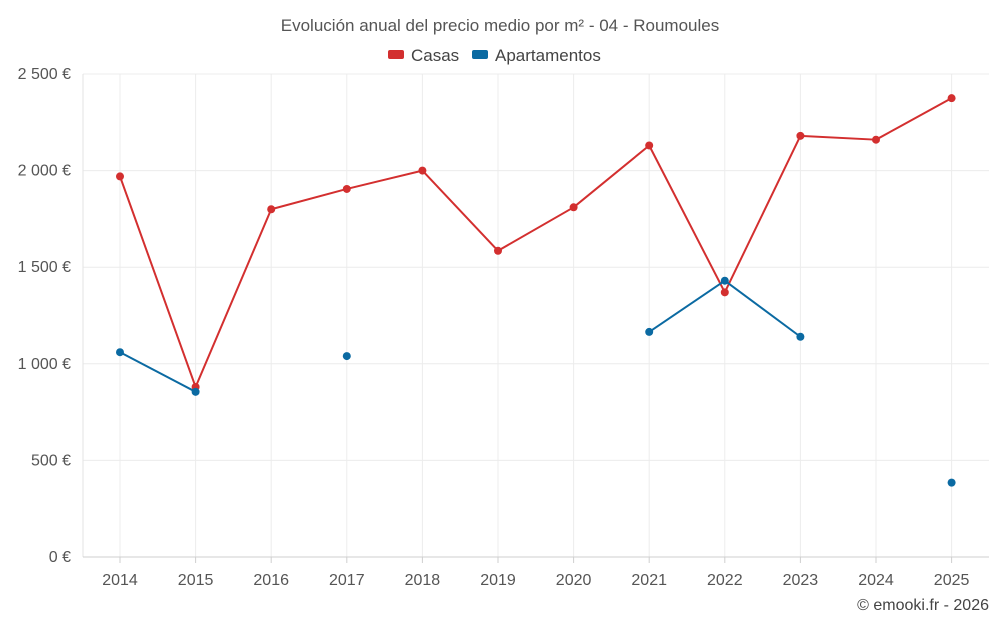 Image resolution: width=1000 pixels, height=630 pixels. I want to click on series-line-casas-2017-2018, so click(384, 179).